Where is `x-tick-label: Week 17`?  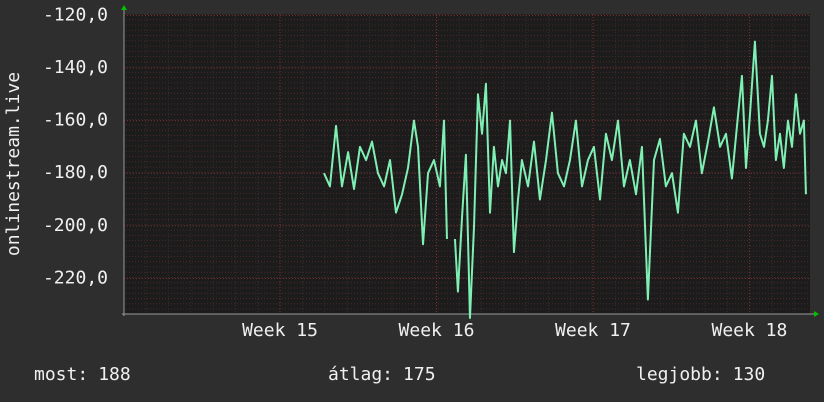 x-tick-label: Week 17 is located at coordinates (593, 330).